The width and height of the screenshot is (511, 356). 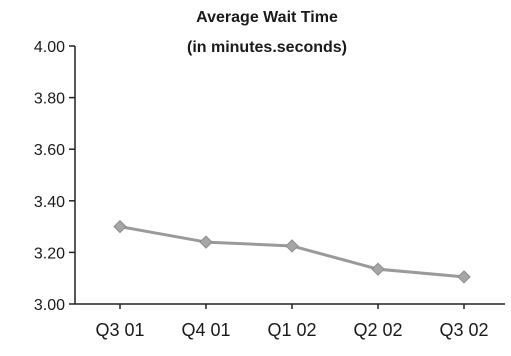 I want to click on series, so click(x=292, y=252).